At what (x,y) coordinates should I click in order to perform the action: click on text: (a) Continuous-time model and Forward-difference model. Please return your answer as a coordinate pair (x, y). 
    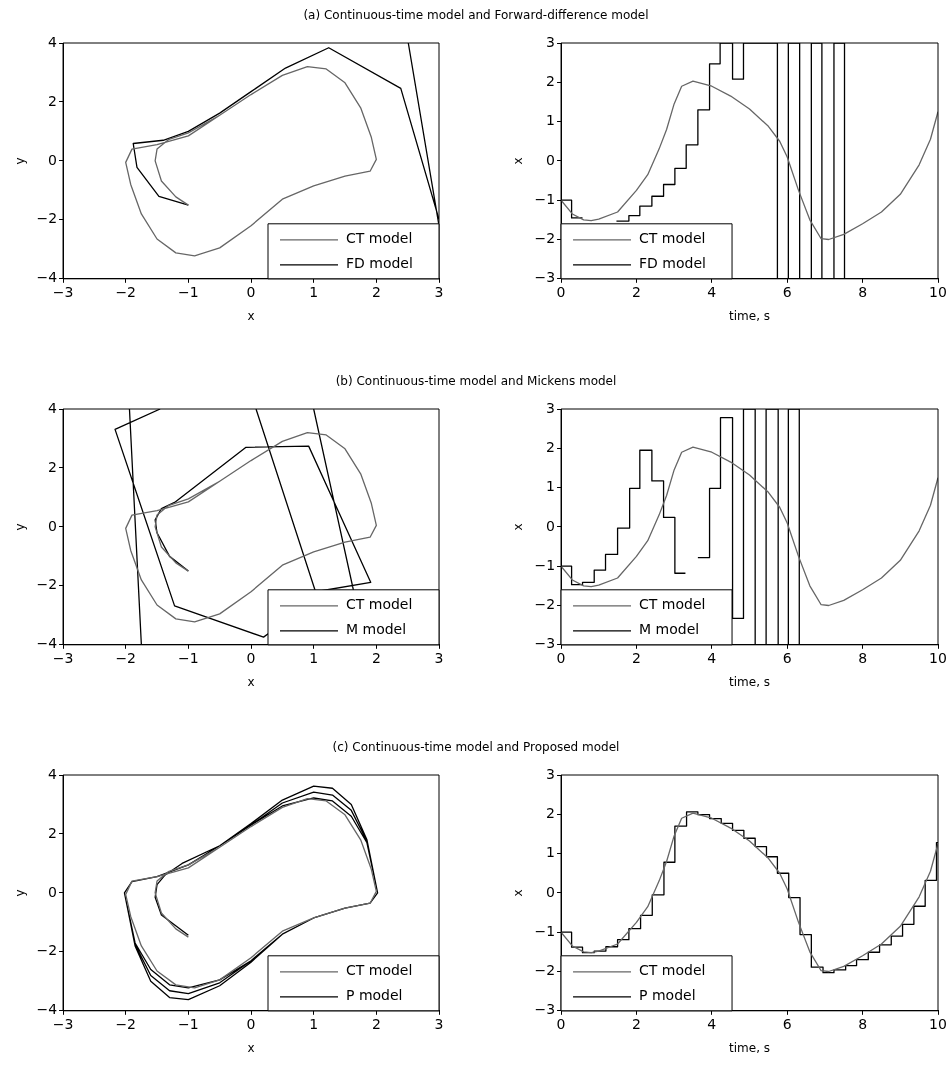
    Looking at the image, I should click on (476, 15).